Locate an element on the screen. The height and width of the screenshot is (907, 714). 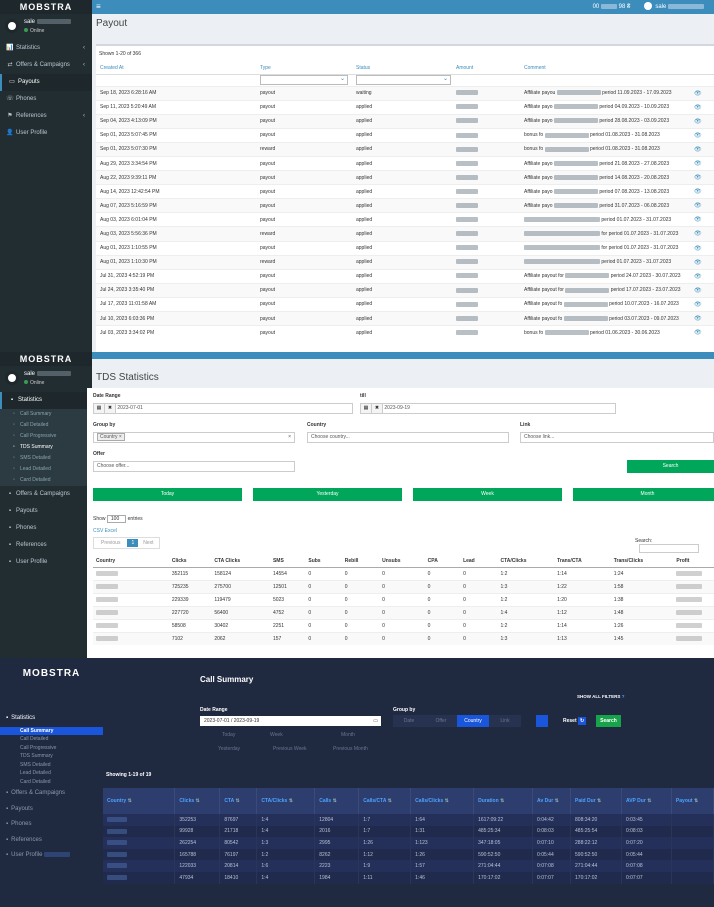
sidebar-item-user-profile: 👤 User Profile is located at coordinates (46, 133).